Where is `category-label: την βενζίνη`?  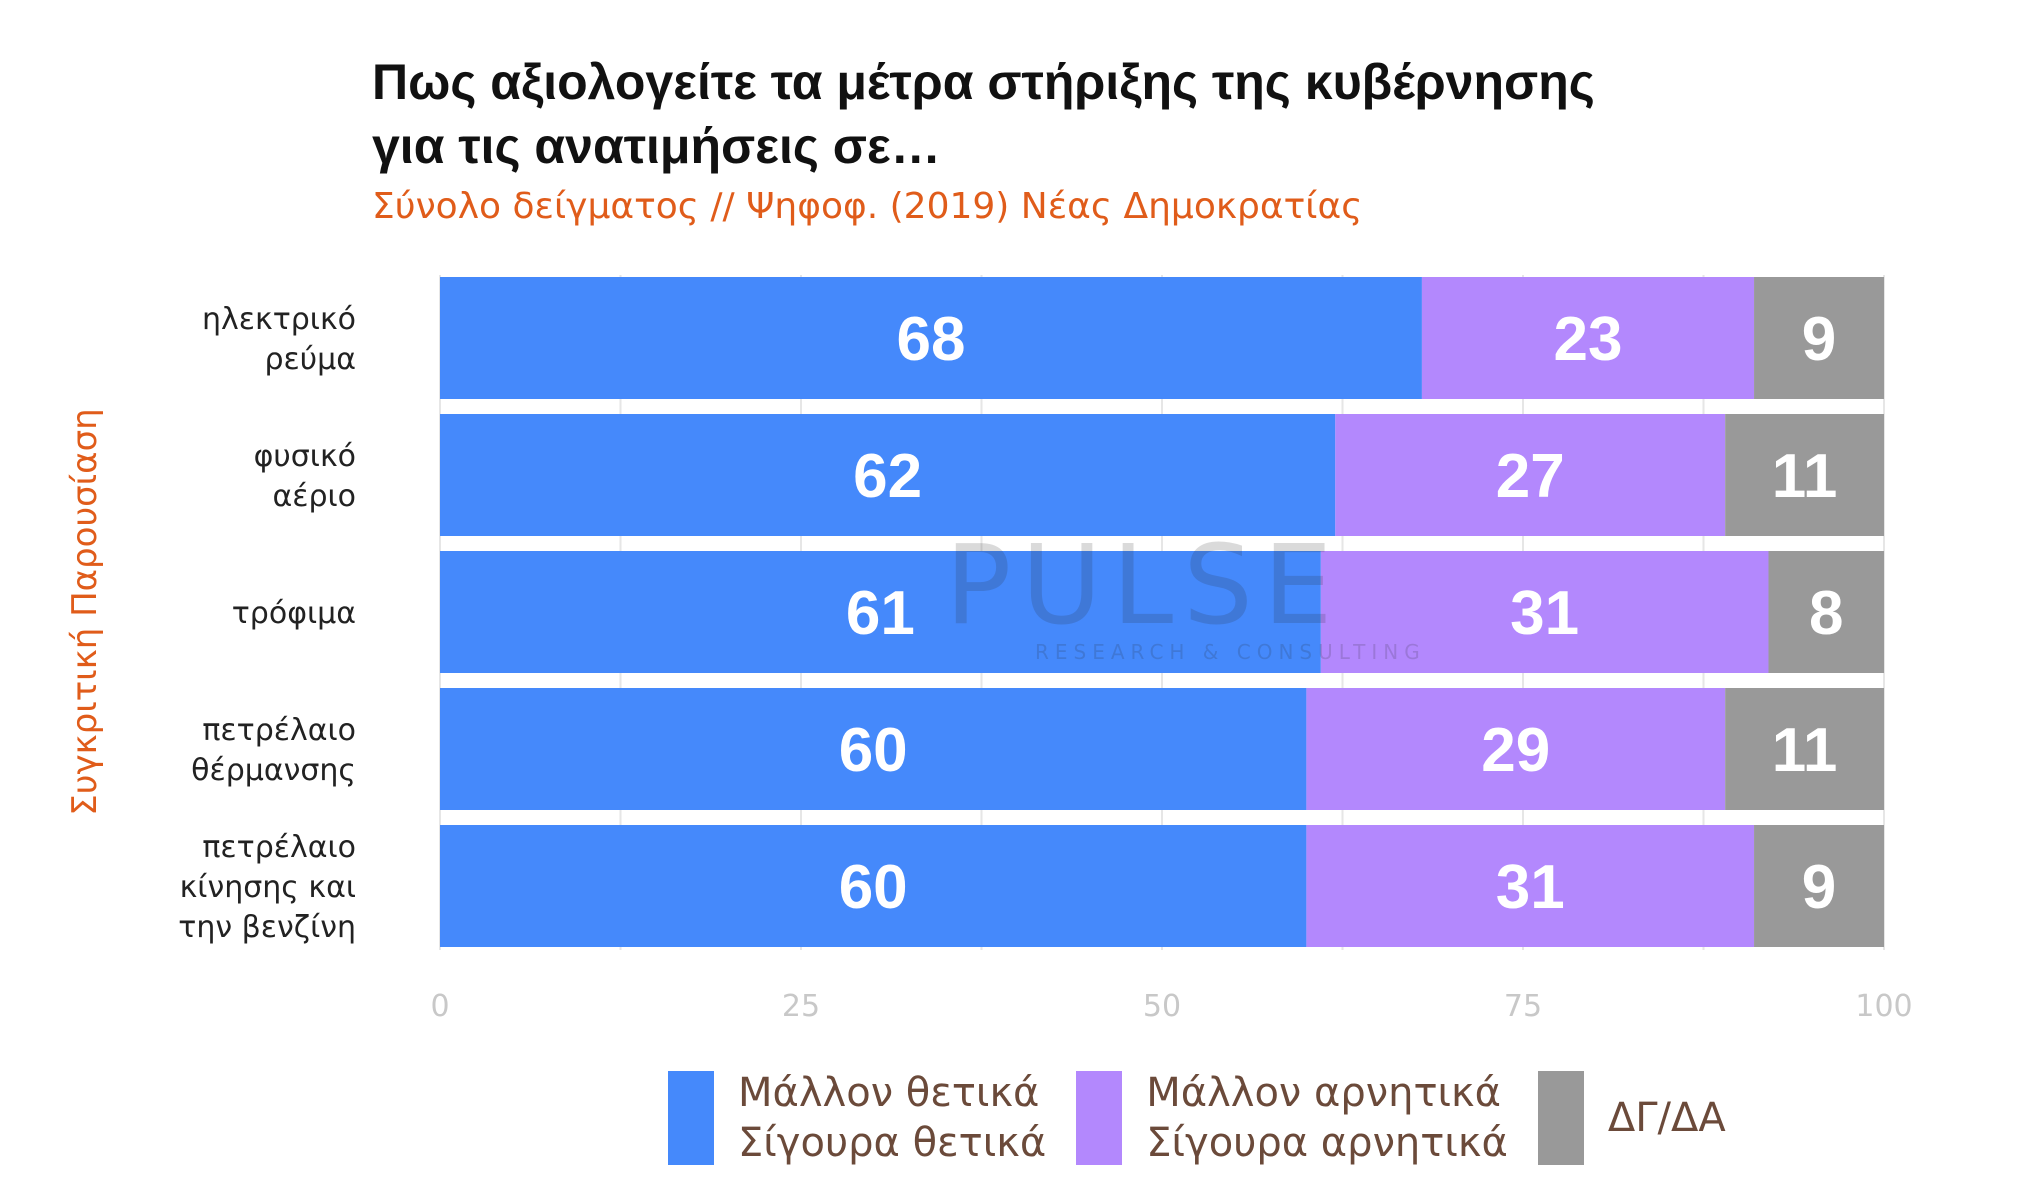
category-label: την βενζίνη is located at coordinates (267, 927).